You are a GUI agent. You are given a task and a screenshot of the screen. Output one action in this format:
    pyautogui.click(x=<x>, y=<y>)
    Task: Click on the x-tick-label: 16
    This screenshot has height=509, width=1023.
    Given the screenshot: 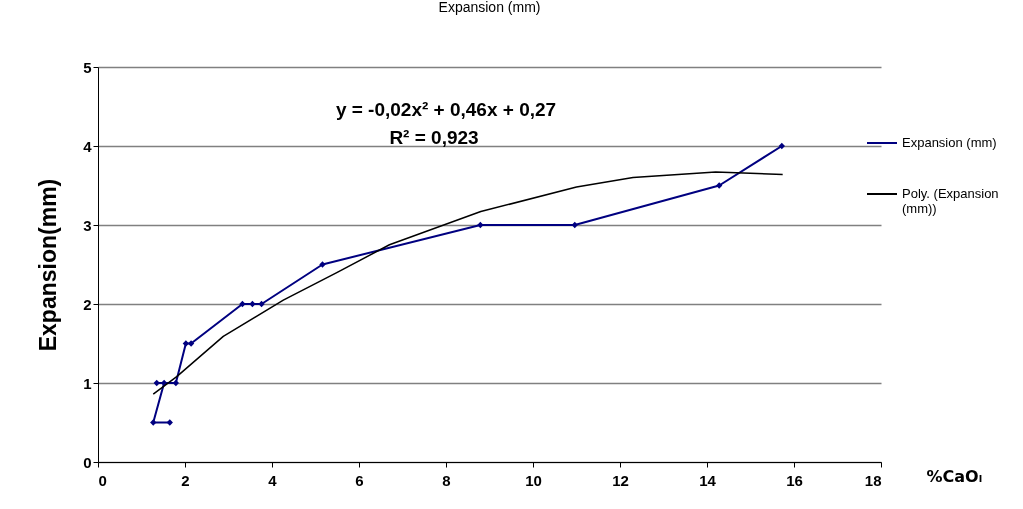 What is the action you would take?
    pyautogui.click(x=794, y=480)
    